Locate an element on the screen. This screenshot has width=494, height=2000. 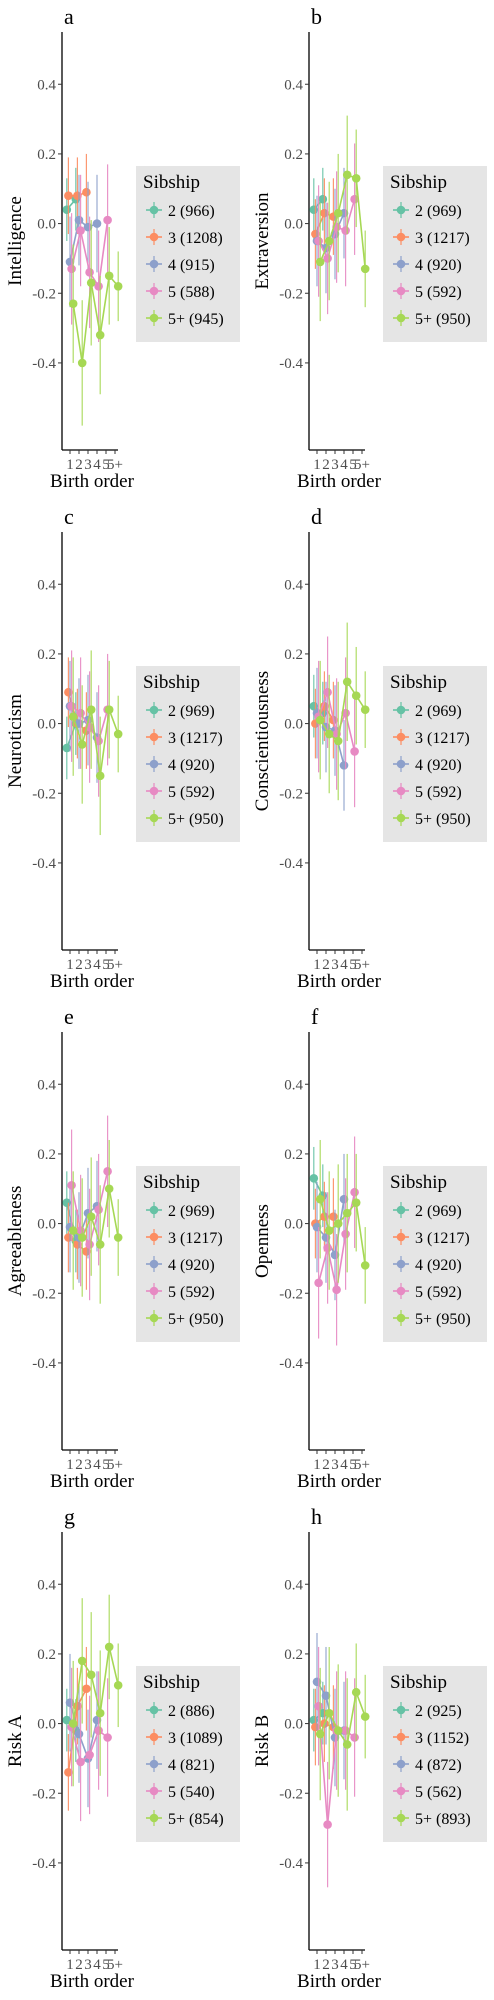
panel-letter: c is located at coordinates (69, 516).